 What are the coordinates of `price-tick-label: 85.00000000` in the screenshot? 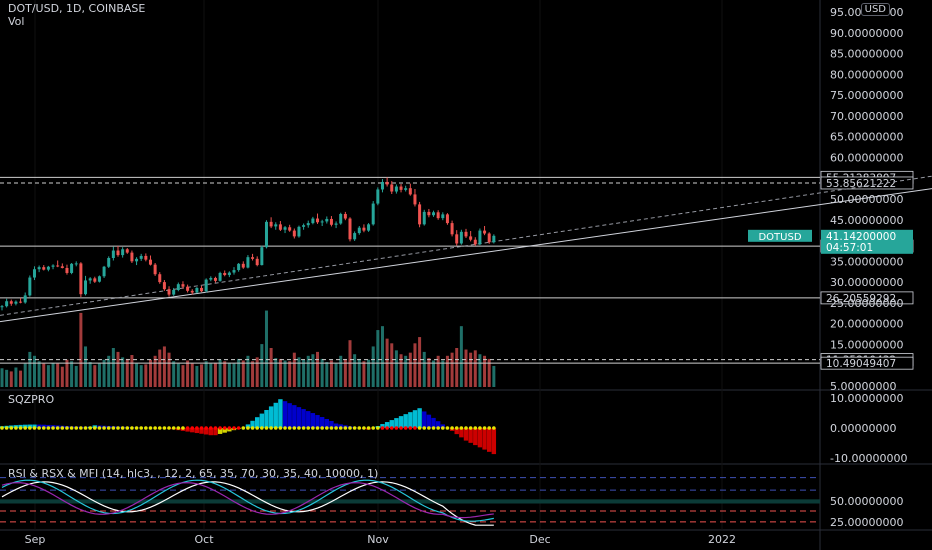 It's located at (866, 54).